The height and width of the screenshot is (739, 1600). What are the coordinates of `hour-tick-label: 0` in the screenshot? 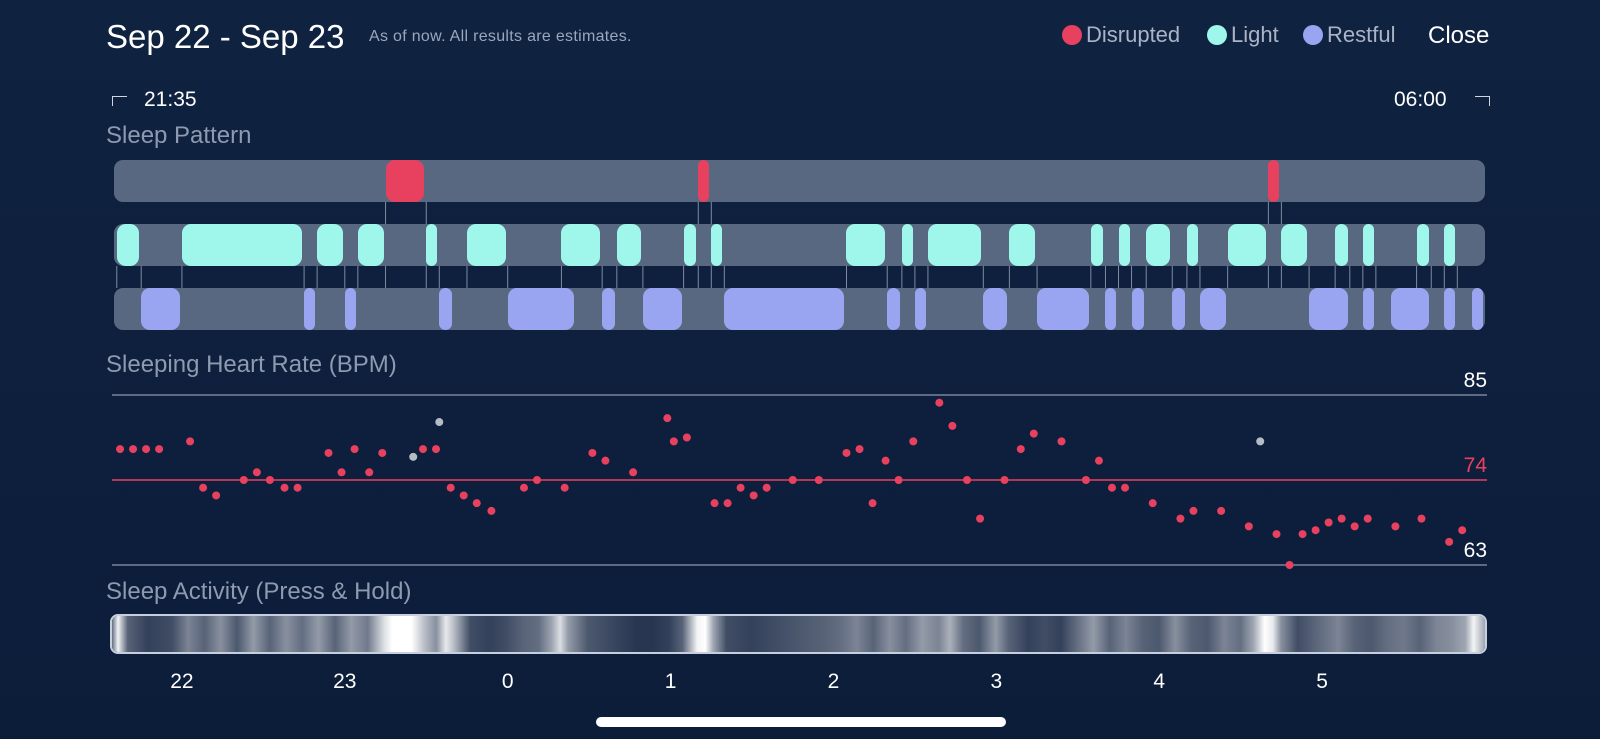 It's located at (507, 681).